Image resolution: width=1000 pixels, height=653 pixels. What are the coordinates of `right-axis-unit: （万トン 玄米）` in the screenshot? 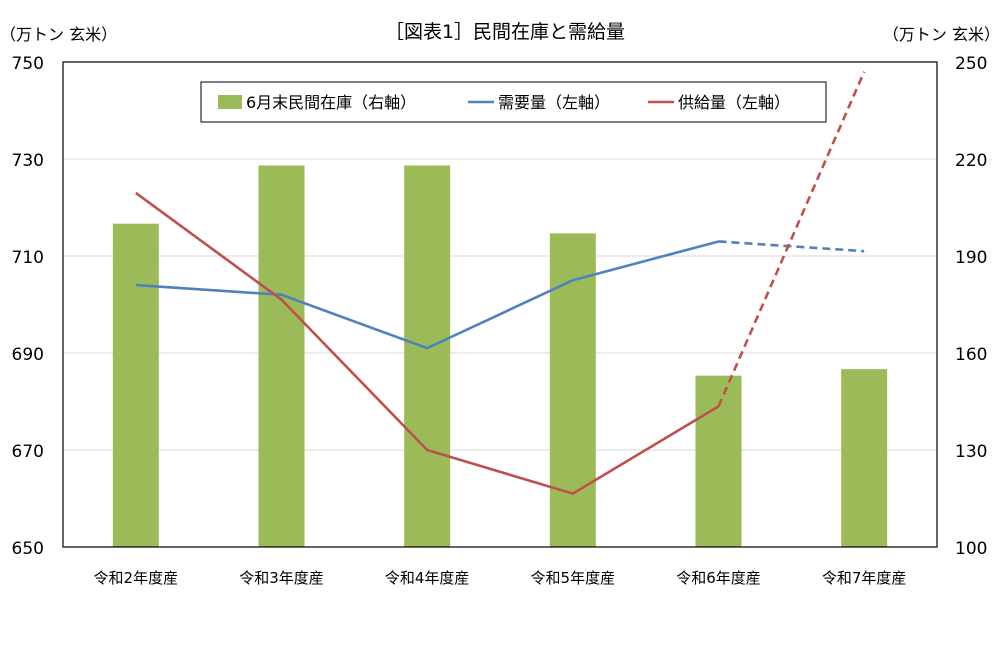 It's located at (941, 34).